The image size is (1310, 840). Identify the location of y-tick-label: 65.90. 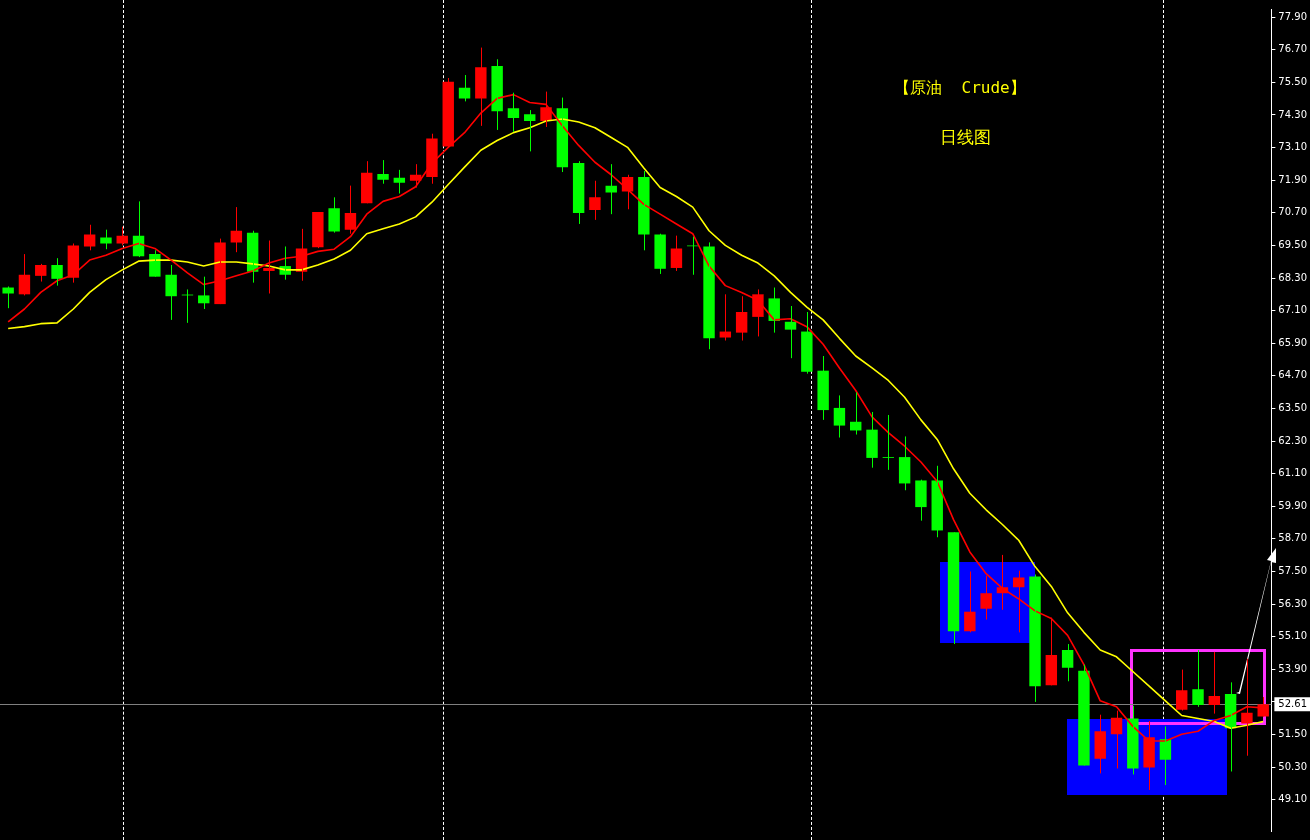
(1293, 342).